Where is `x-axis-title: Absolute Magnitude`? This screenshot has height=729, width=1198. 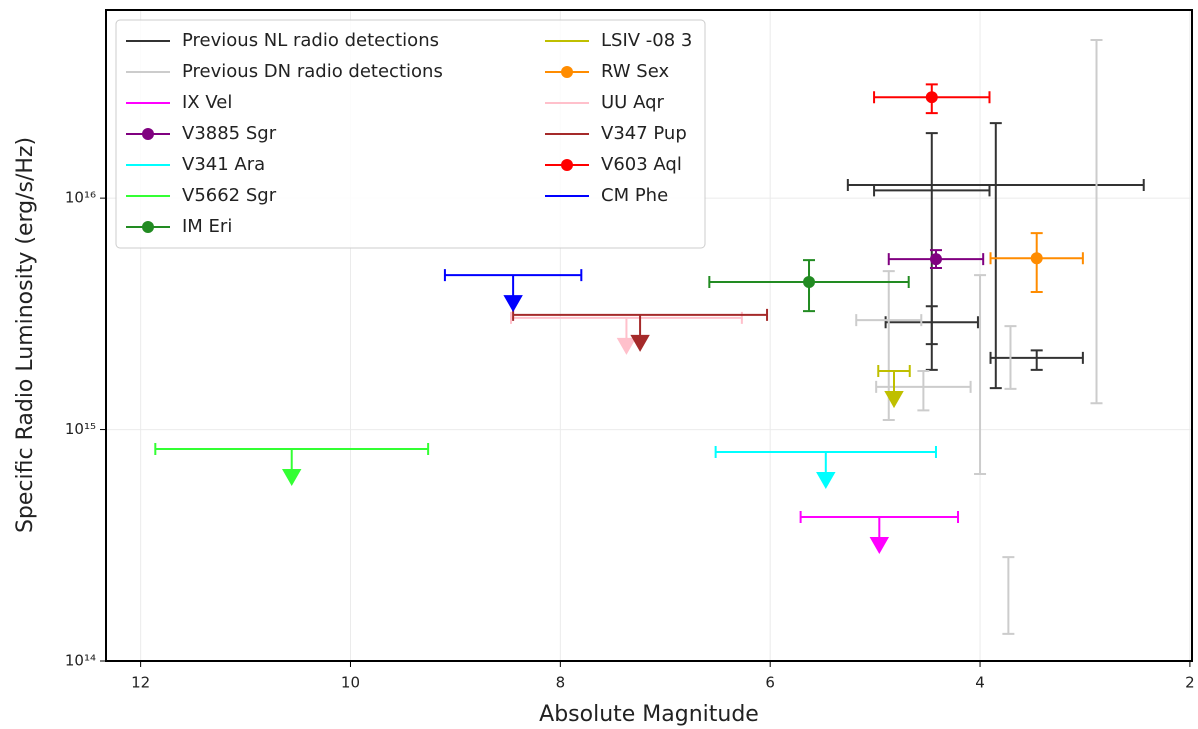 x-axis-title: Absolute Magnitude is located at coordinates (649, 714).